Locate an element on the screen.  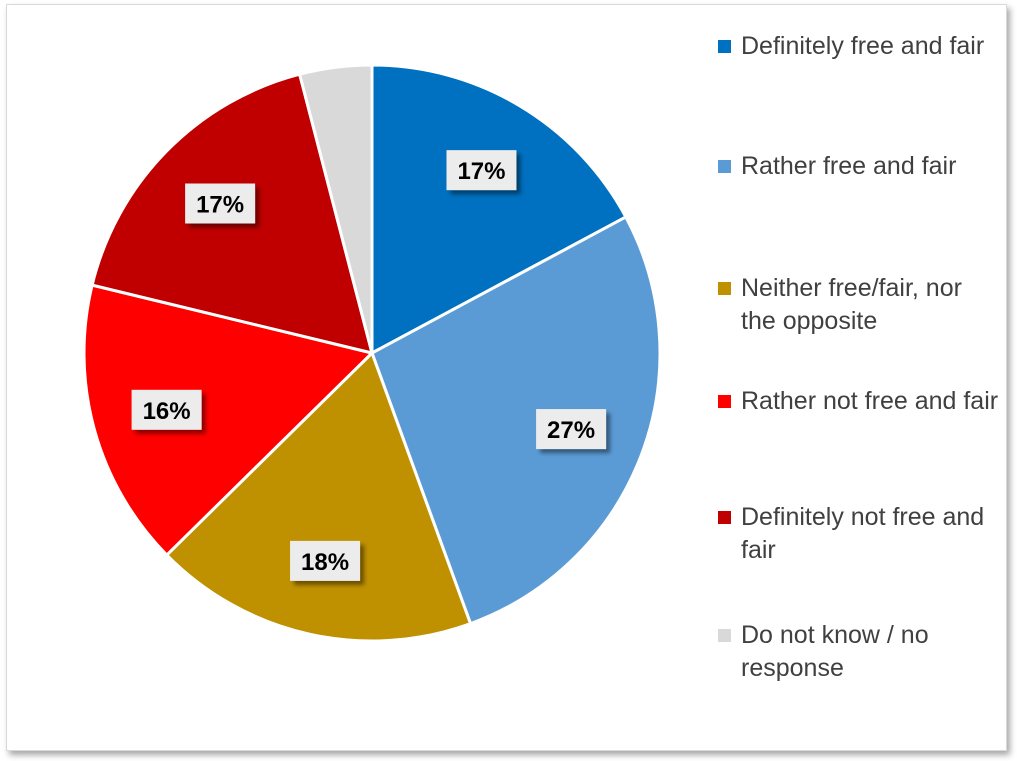
data-label-text: 16% is located at coordinates (167, 411).